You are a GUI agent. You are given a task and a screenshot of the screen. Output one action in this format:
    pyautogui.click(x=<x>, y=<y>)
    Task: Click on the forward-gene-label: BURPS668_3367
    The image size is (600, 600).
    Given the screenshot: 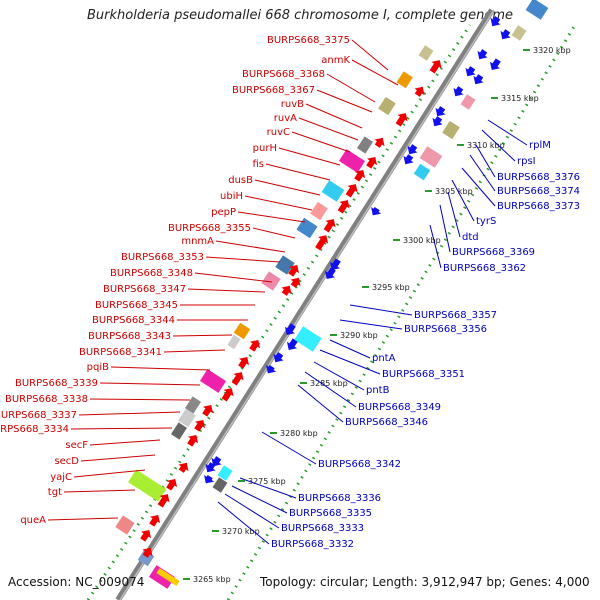 What is the action you would take?
    pyautogui.click(x=273, y=90)
    